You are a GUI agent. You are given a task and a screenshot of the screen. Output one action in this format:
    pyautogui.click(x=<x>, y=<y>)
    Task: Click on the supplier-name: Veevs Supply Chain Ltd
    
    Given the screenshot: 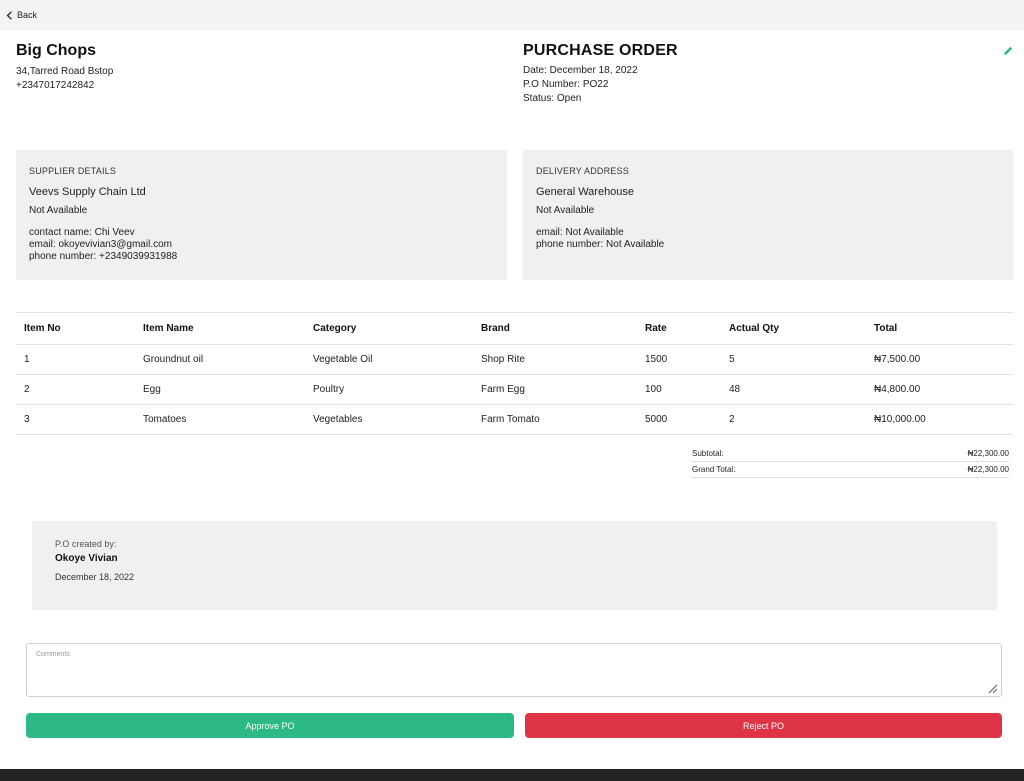 What is the action you would take?
    pyautogui.click(x=87, y=192)
    